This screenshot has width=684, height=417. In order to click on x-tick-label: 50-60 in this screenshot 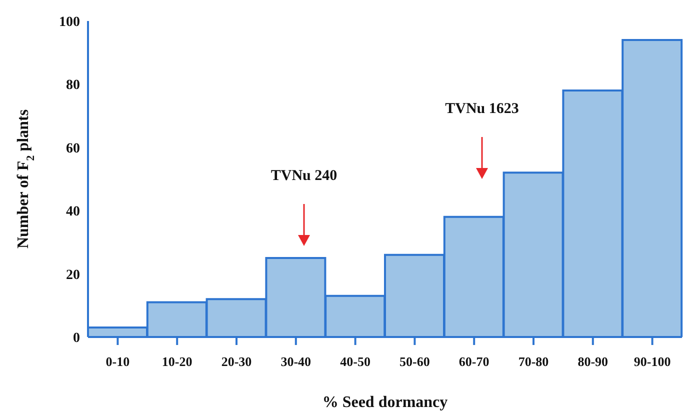, I will do `click(415, 362)`.